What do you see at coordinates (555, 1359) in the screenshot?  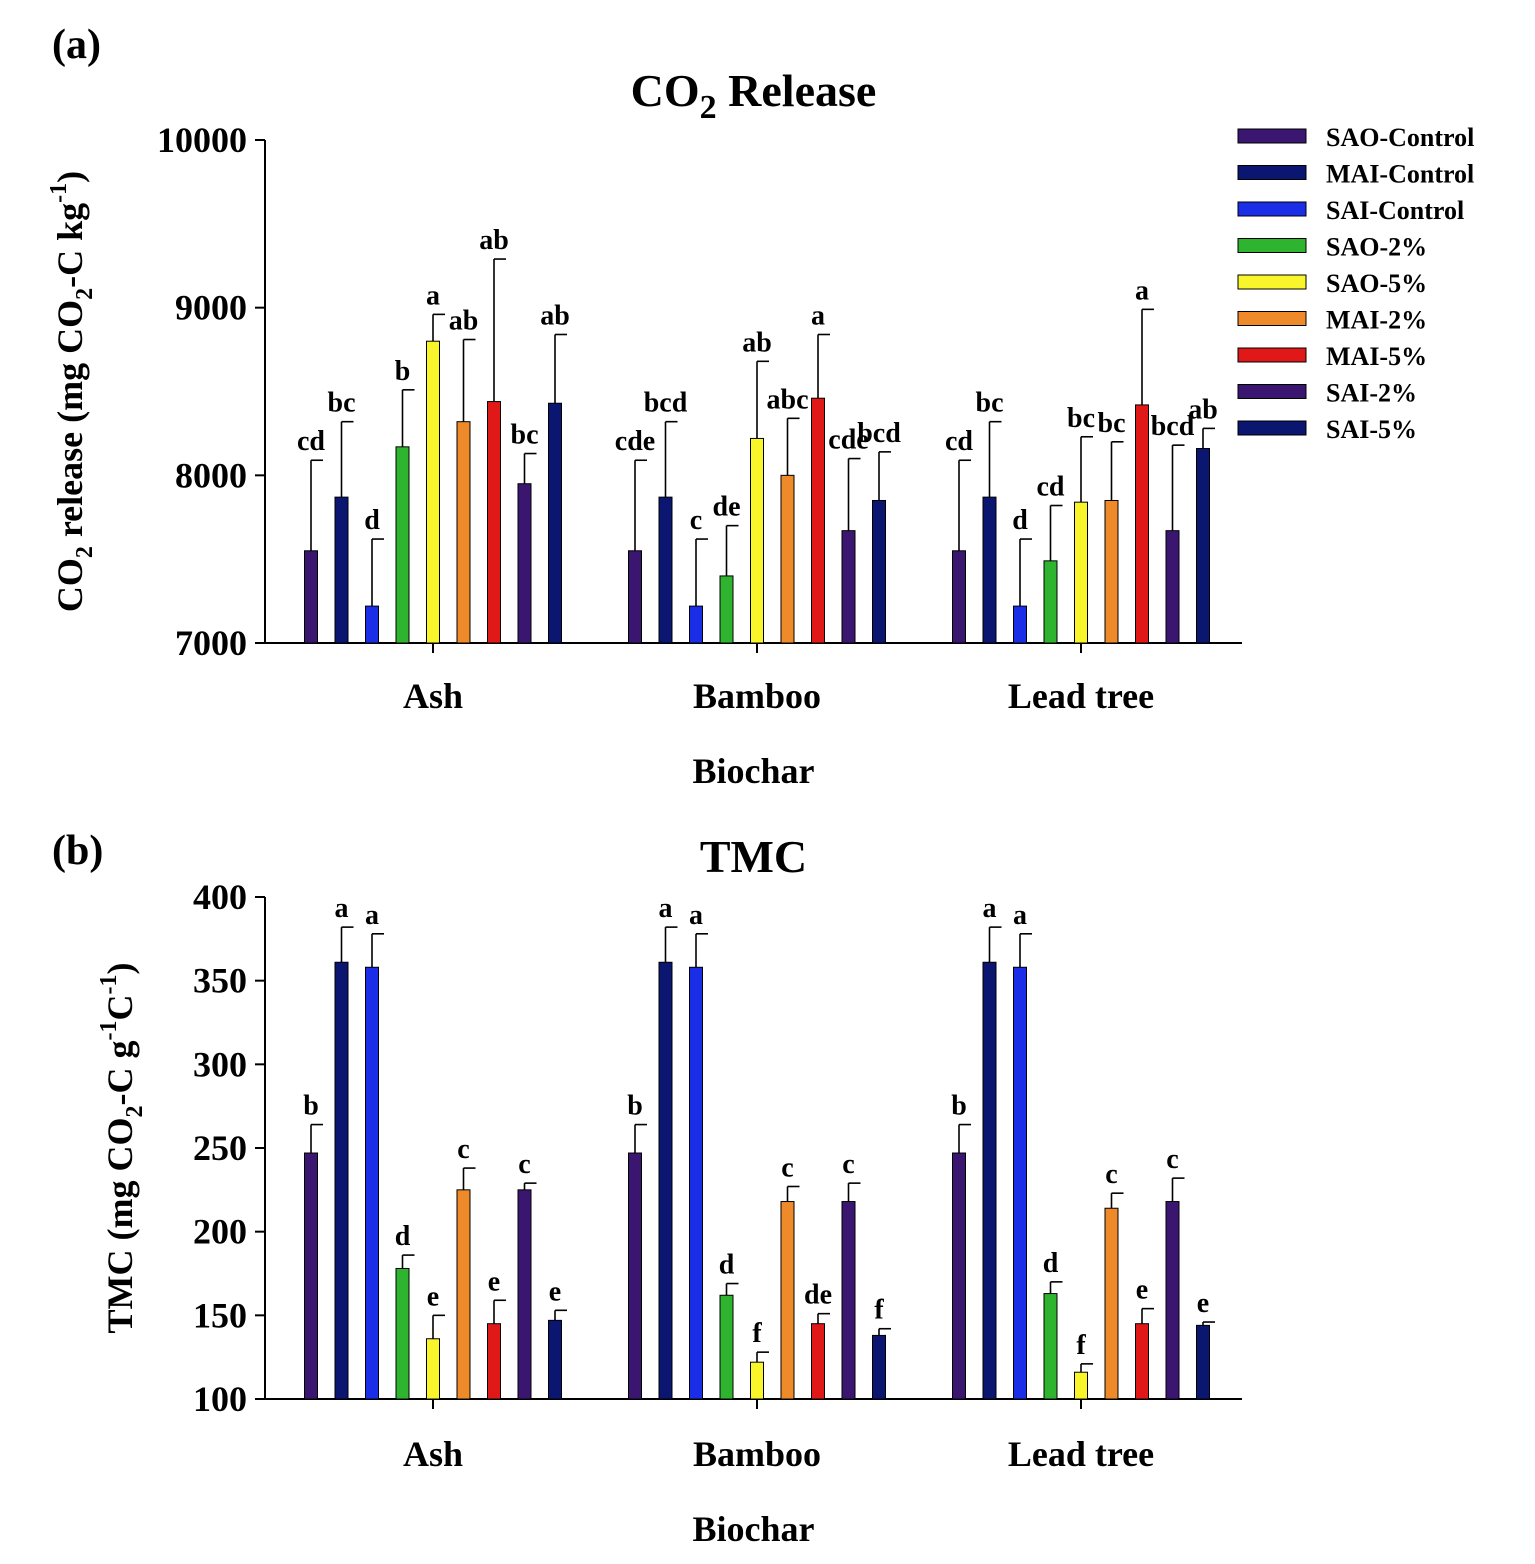 I see `bar-SAI-5%-Ash` at bounding box center [555, 1359].